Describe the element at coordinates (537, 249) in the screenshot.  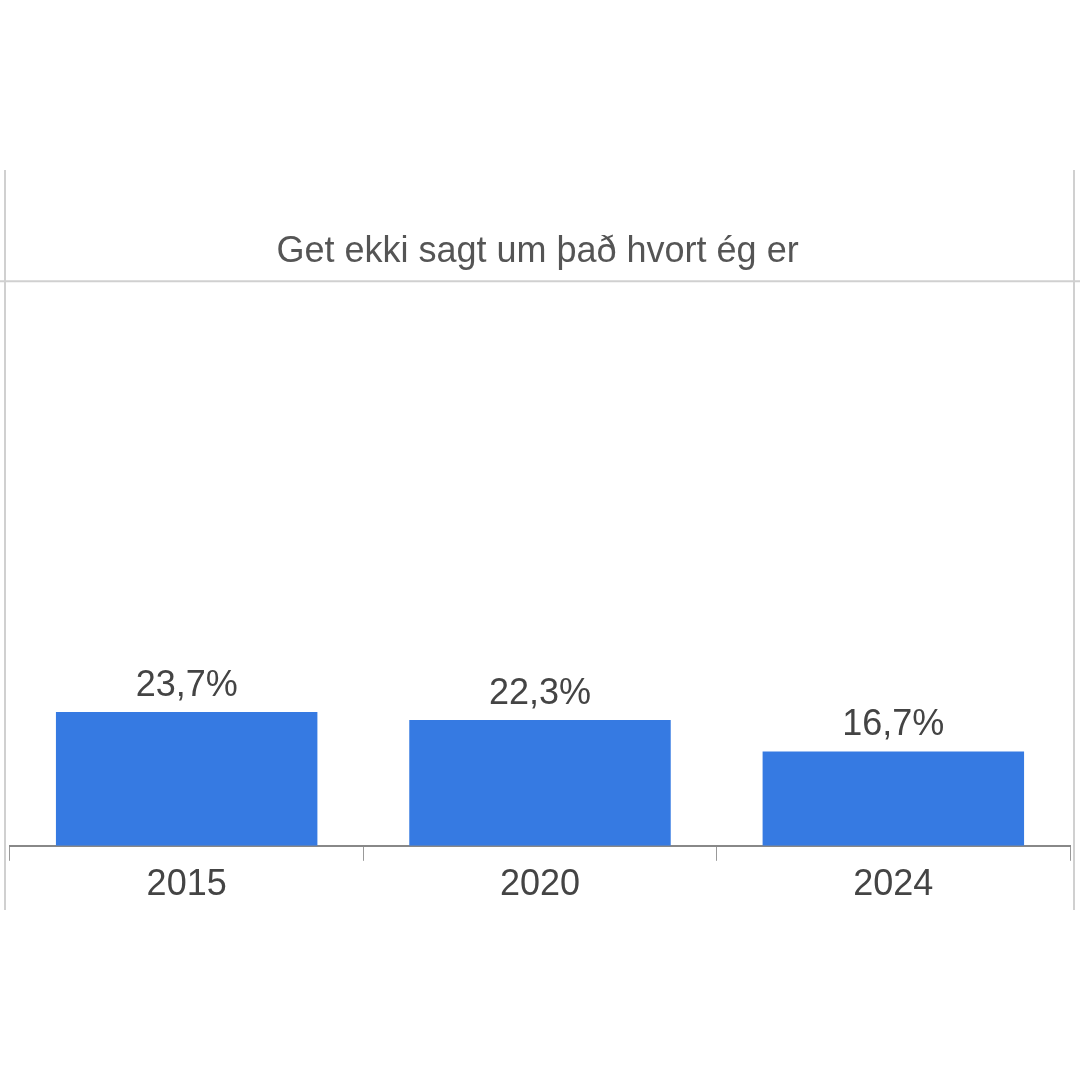
I see `chart-title: Get ekki sagt um það hvort ég er` at that location.